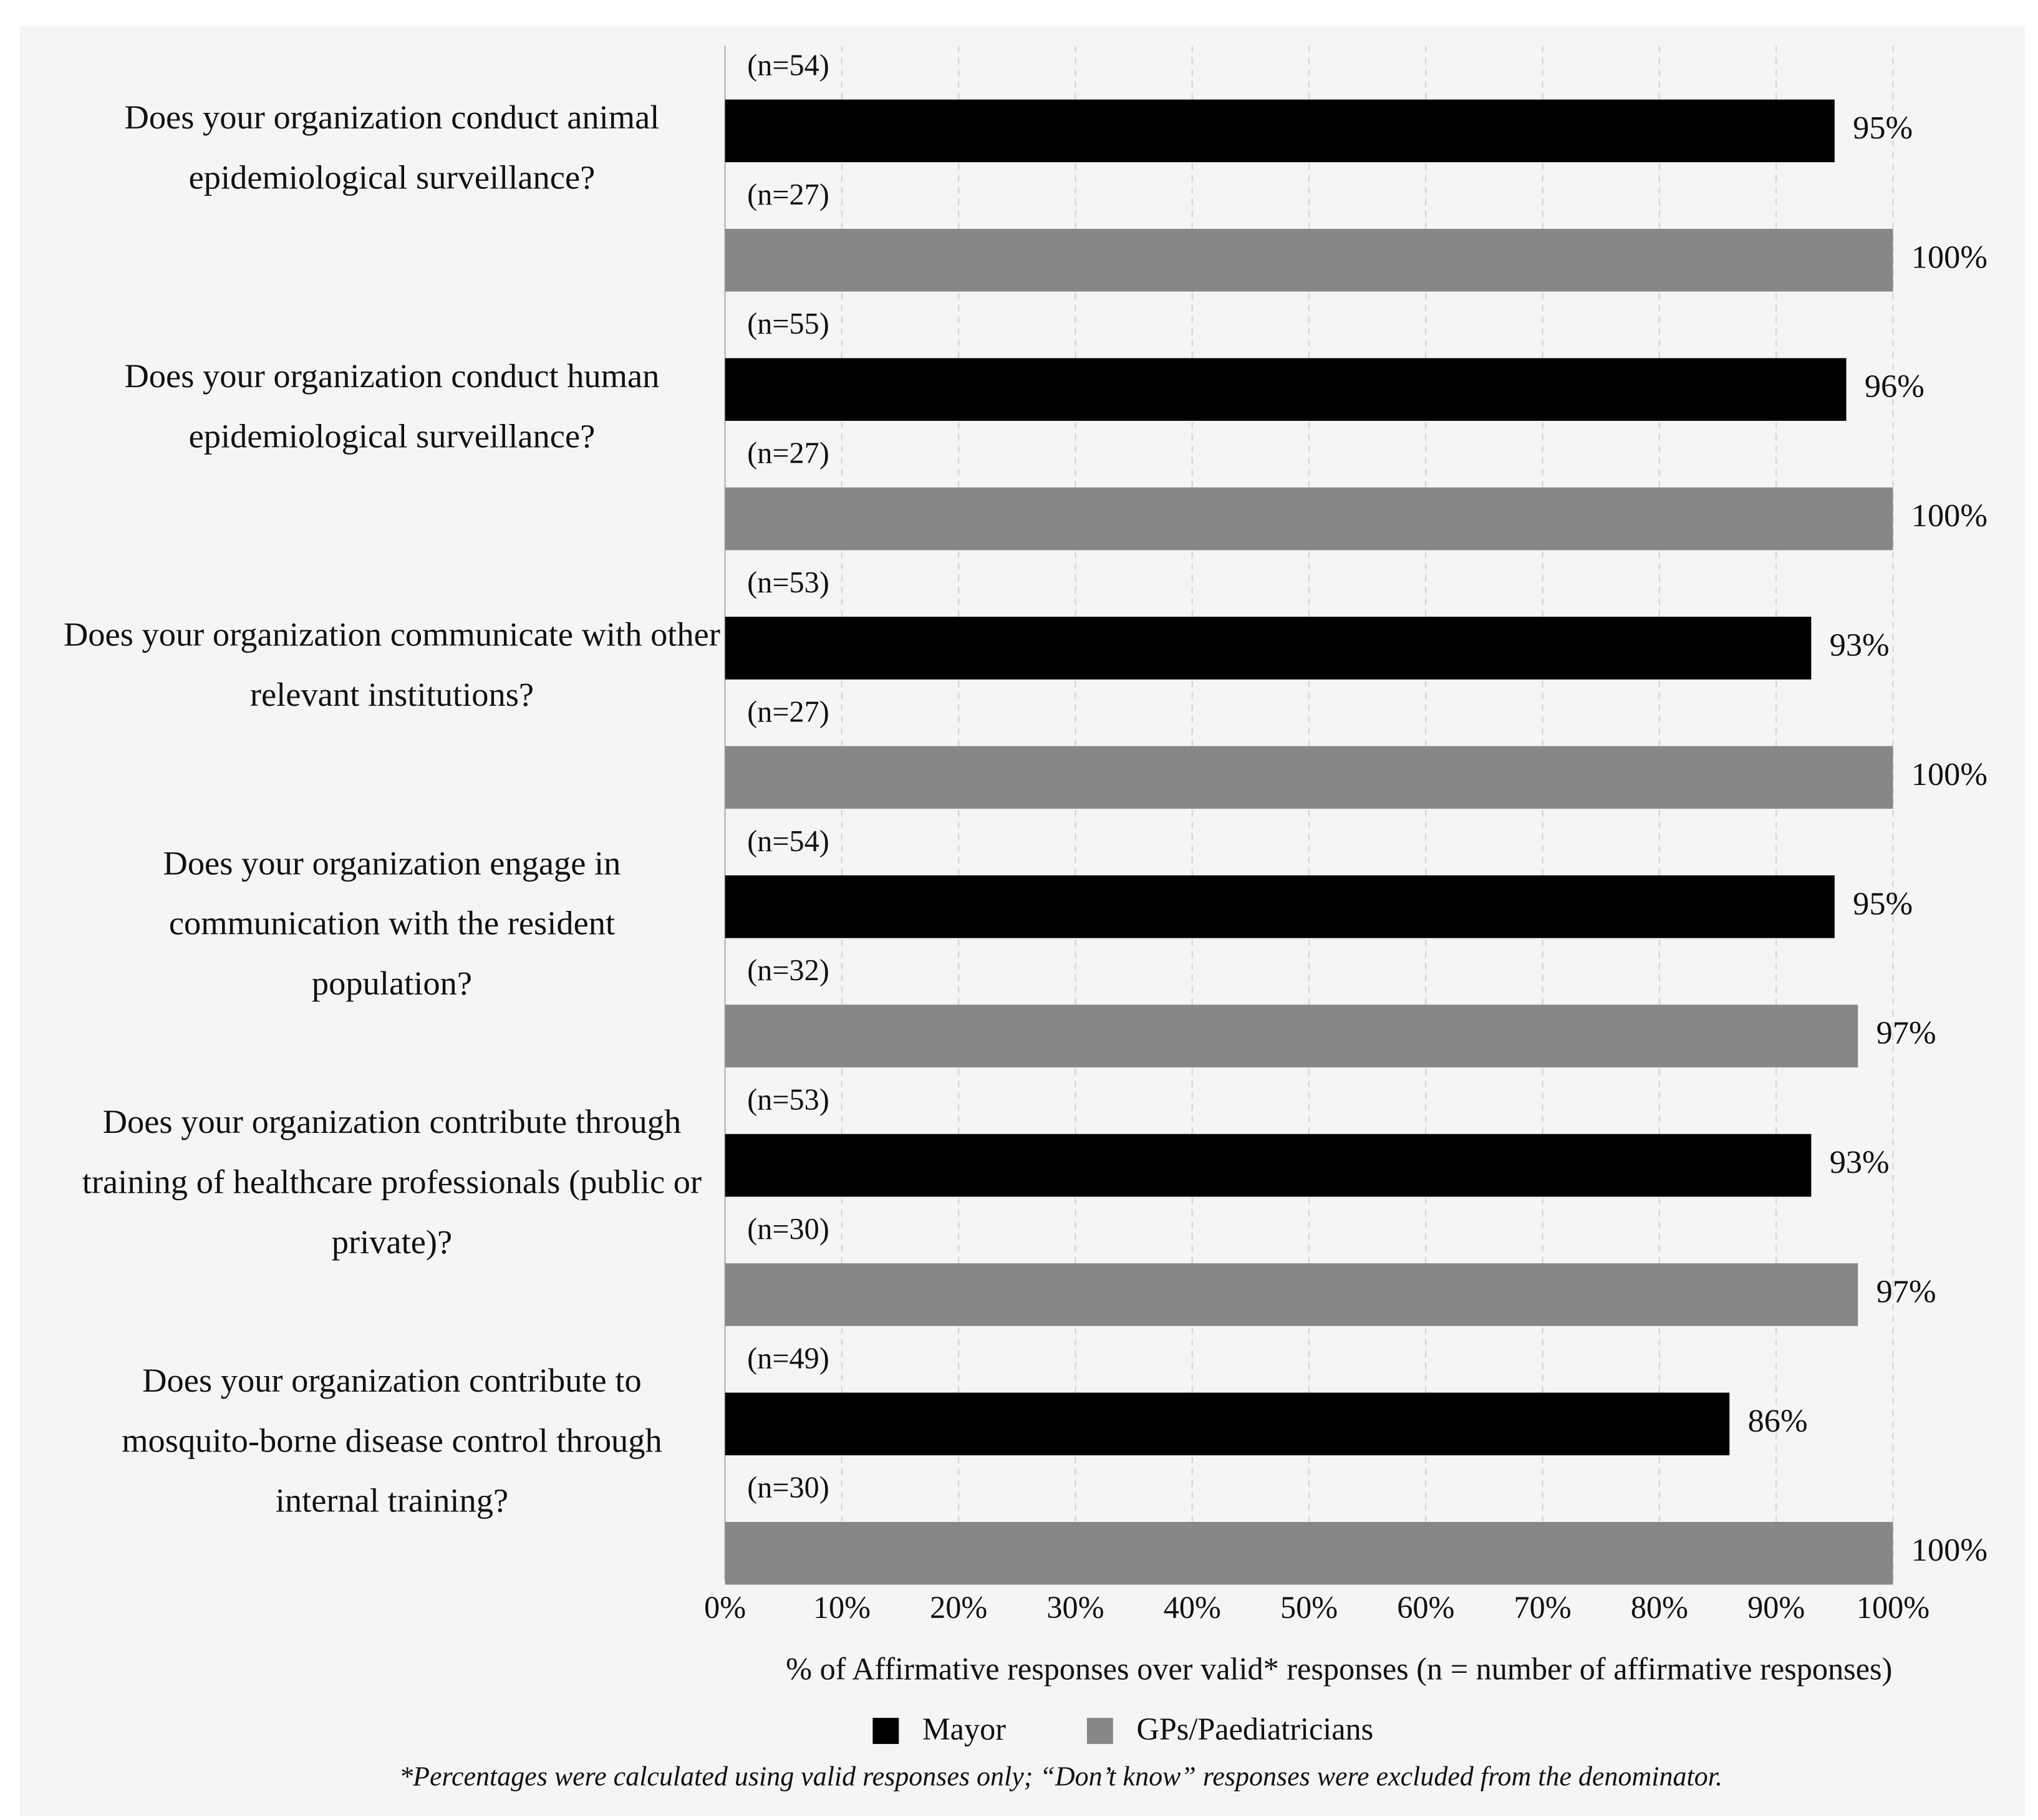  Describe the element at coordinates (392, 863) in the screenshot. I see `category-line: Does your organization engage in` at that location.